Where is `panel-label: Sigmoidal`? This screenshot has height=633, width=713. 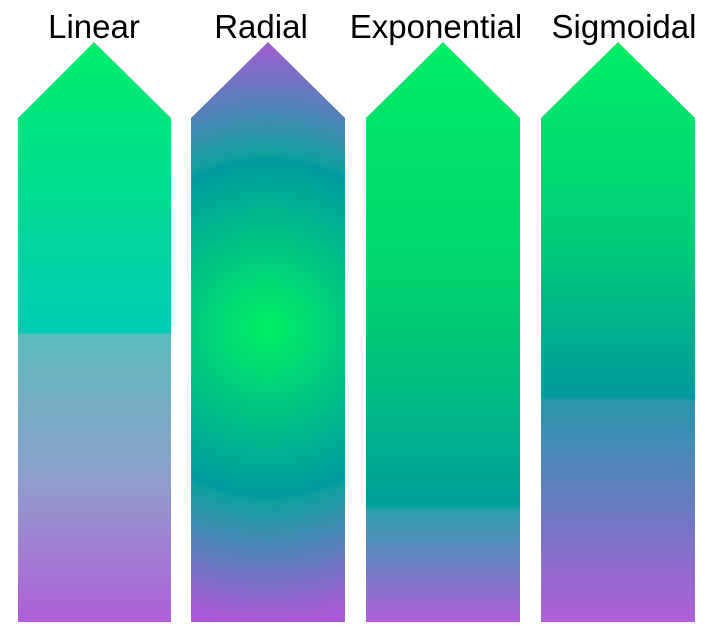 panel-label: Sigmoidal is located at coordinates (624, 26).